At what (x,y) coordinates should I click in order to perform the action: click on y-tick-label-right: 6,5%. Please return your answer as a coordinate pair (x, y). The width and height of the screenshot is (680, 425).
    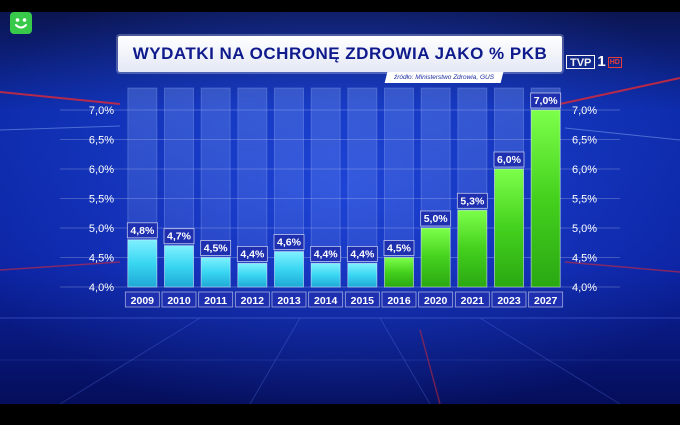
    Looking at the image, I should click on (584, 141).